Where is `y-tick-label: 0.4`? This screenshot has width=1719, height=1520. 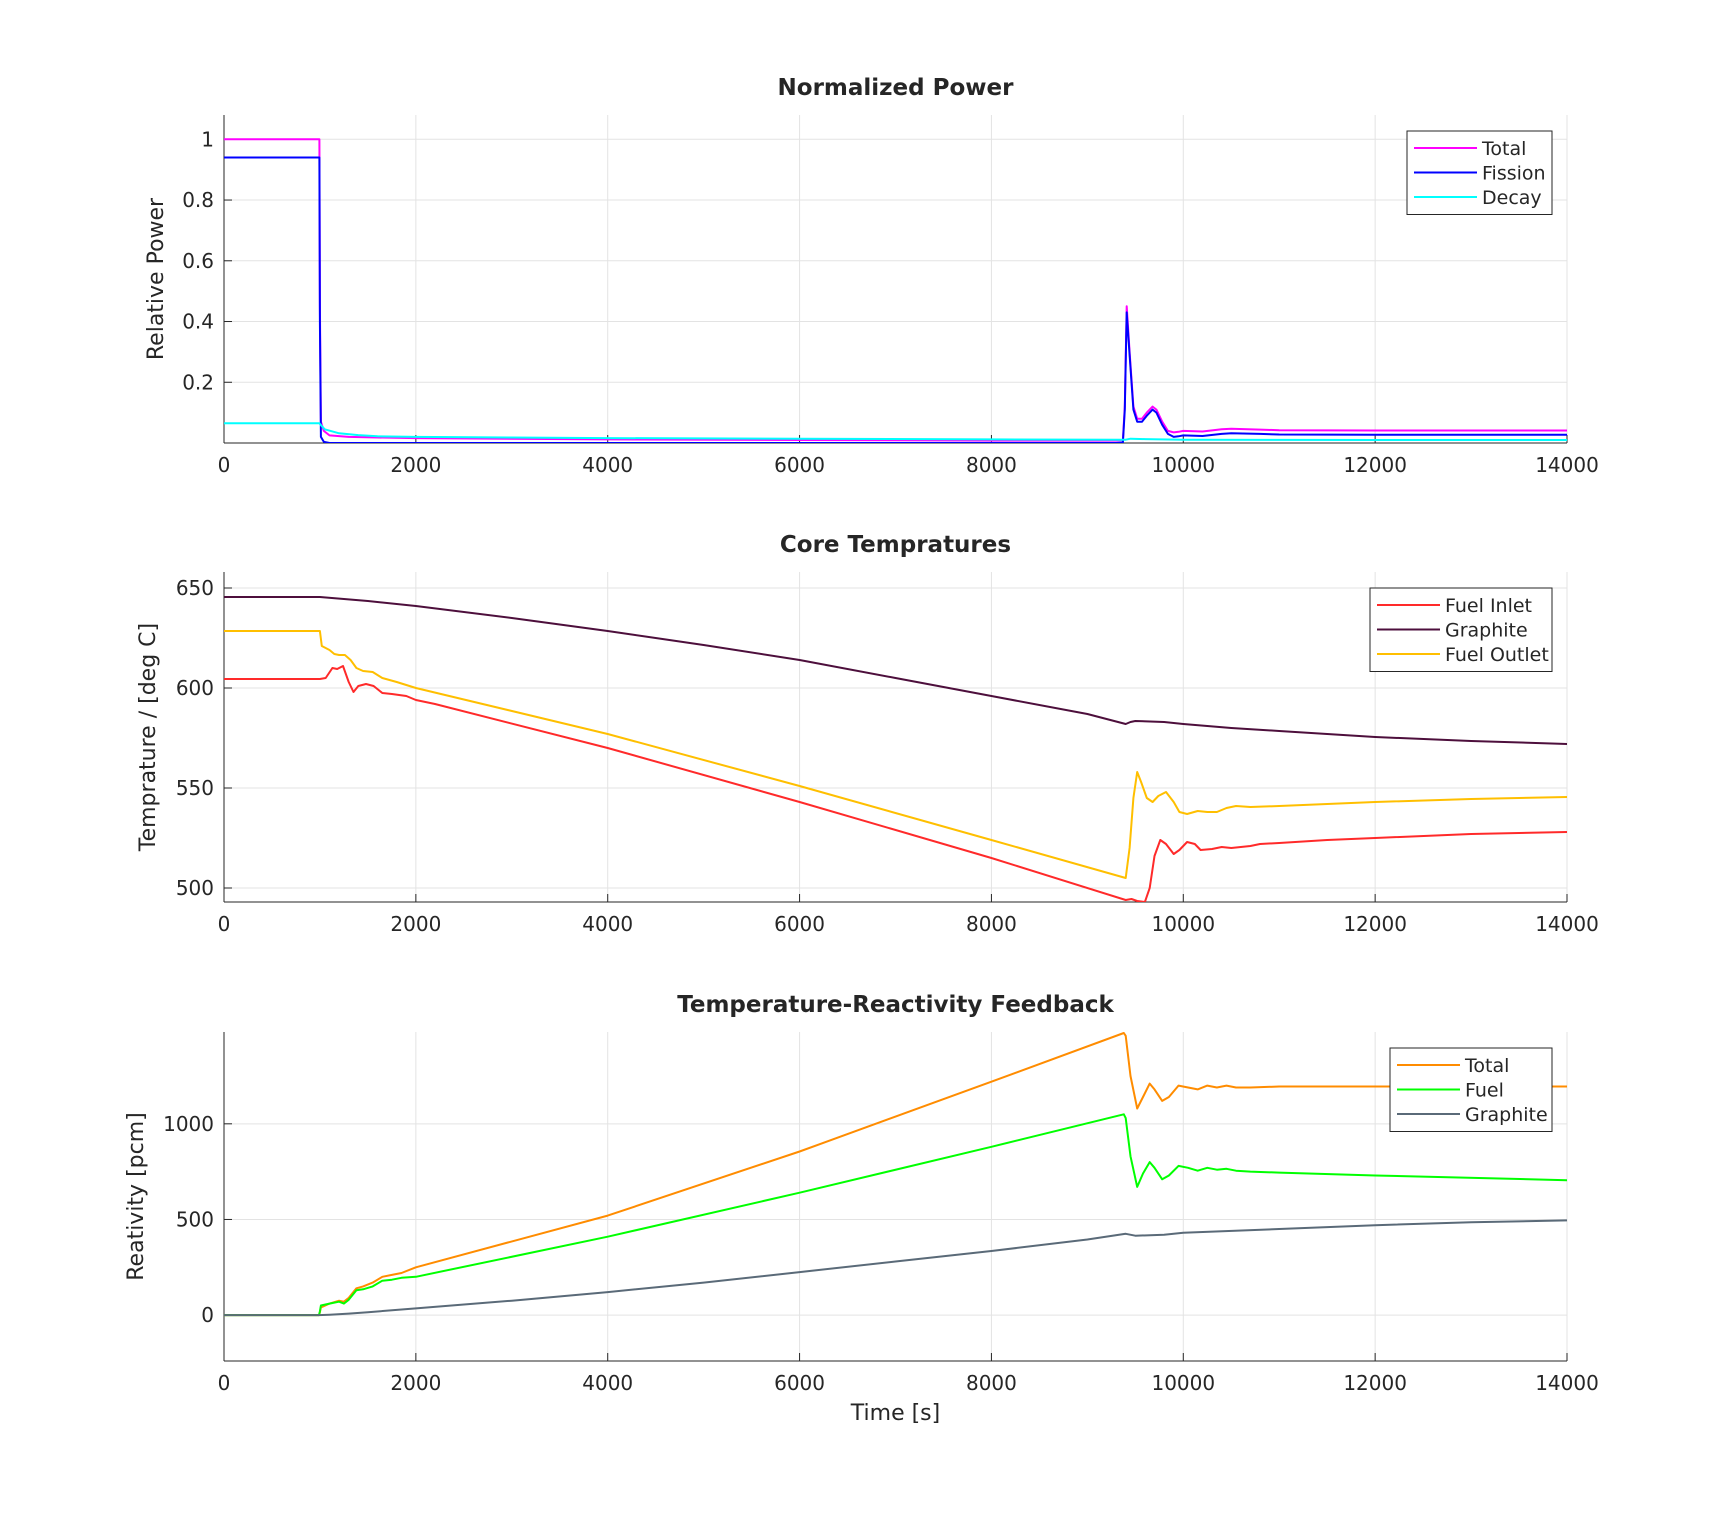 y-tick-label: 0.4 is located at coordinates (198, 322).